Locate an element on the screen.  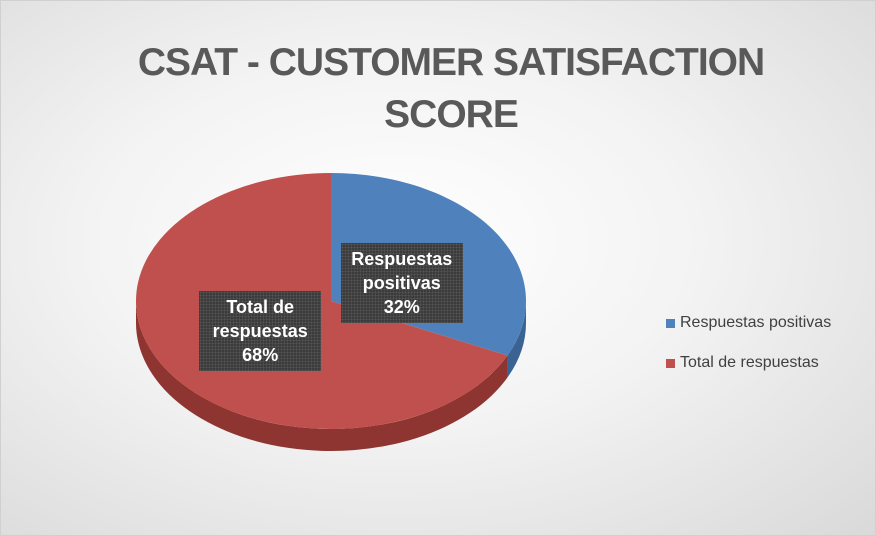
legend-item: Respuestas positivas is located at coordinates (748, 323).